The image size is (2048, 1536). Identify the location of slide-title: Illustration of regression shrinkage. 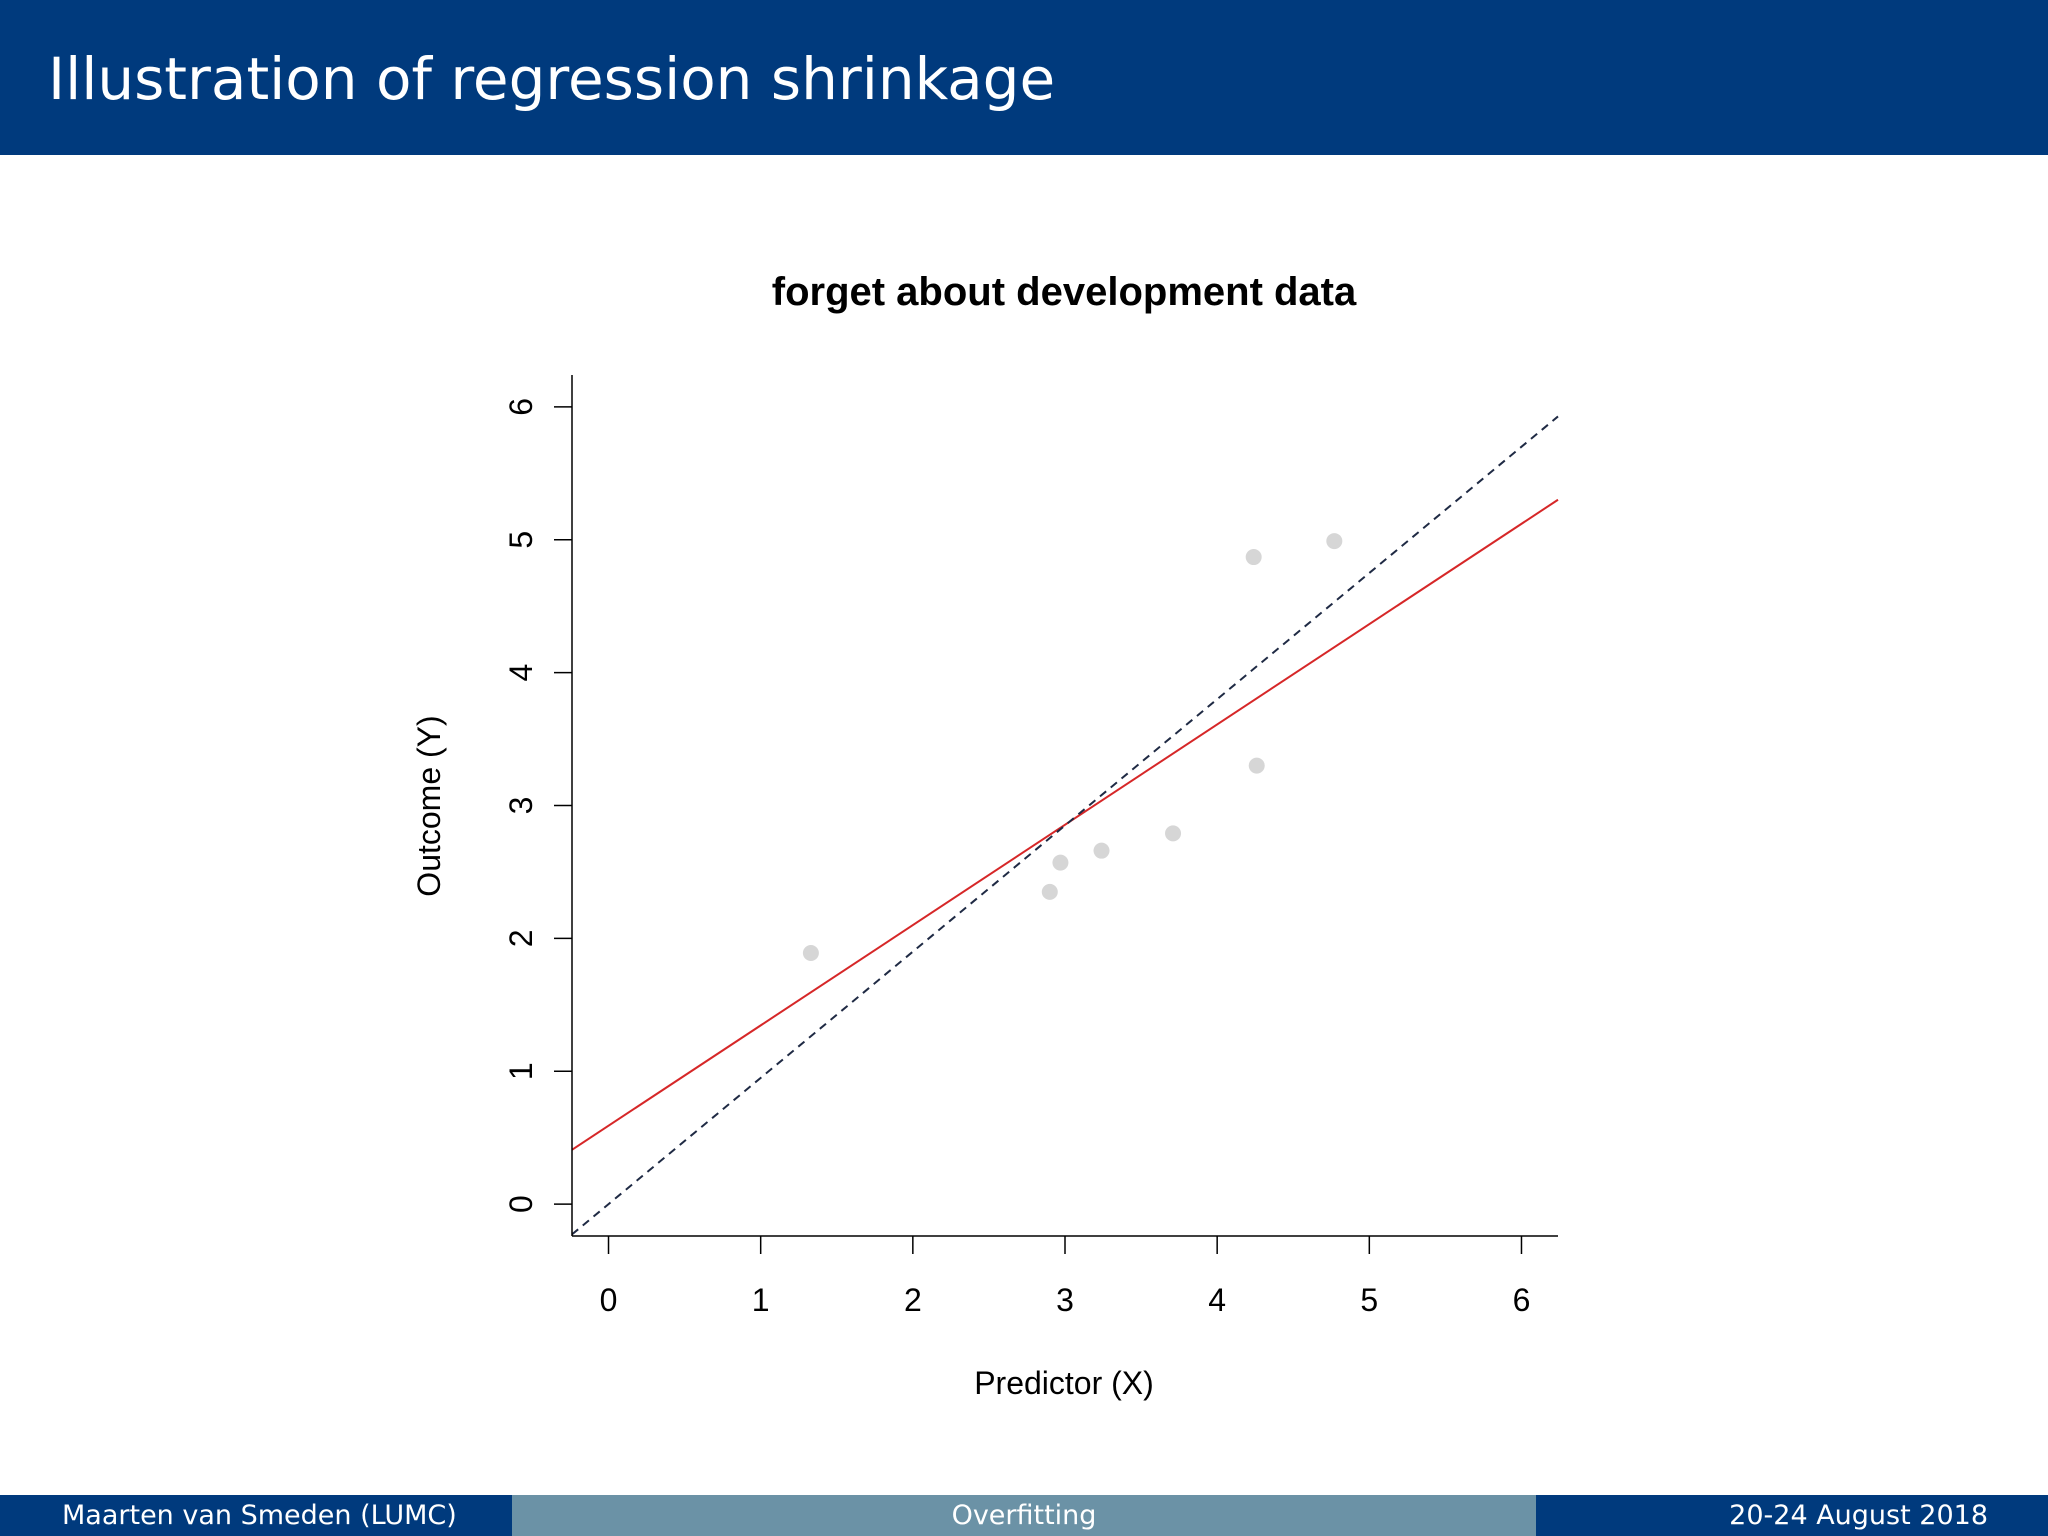
(552, 79).